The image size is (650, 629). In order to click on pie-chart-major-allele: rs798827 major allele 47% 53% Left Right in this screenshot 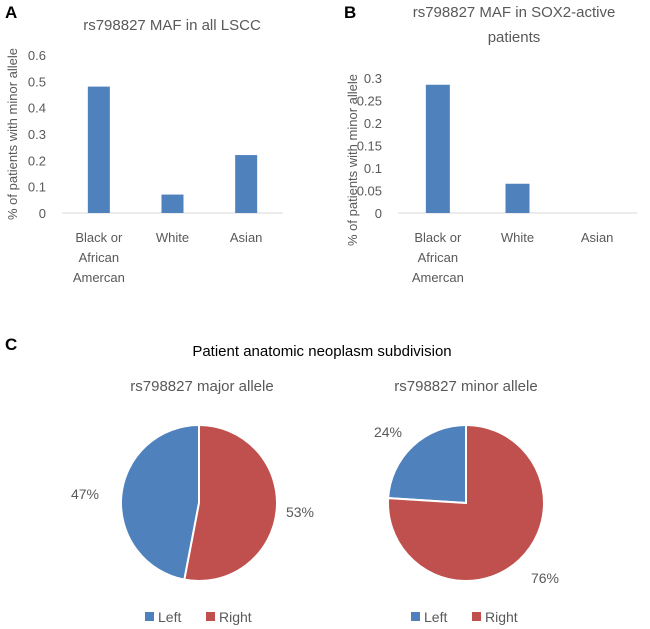, I will do `click(192, 501)`.